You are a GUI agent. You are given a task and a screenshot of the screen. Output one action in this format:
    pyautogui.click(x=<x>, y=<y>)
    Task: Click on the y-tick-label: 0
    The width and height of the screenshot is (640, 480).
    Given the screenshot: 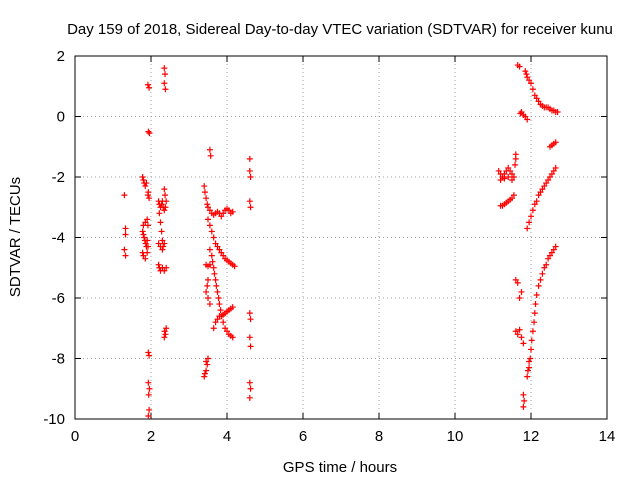 What is the action you would take?
    pyautogui.click(x=61, y=117)
    